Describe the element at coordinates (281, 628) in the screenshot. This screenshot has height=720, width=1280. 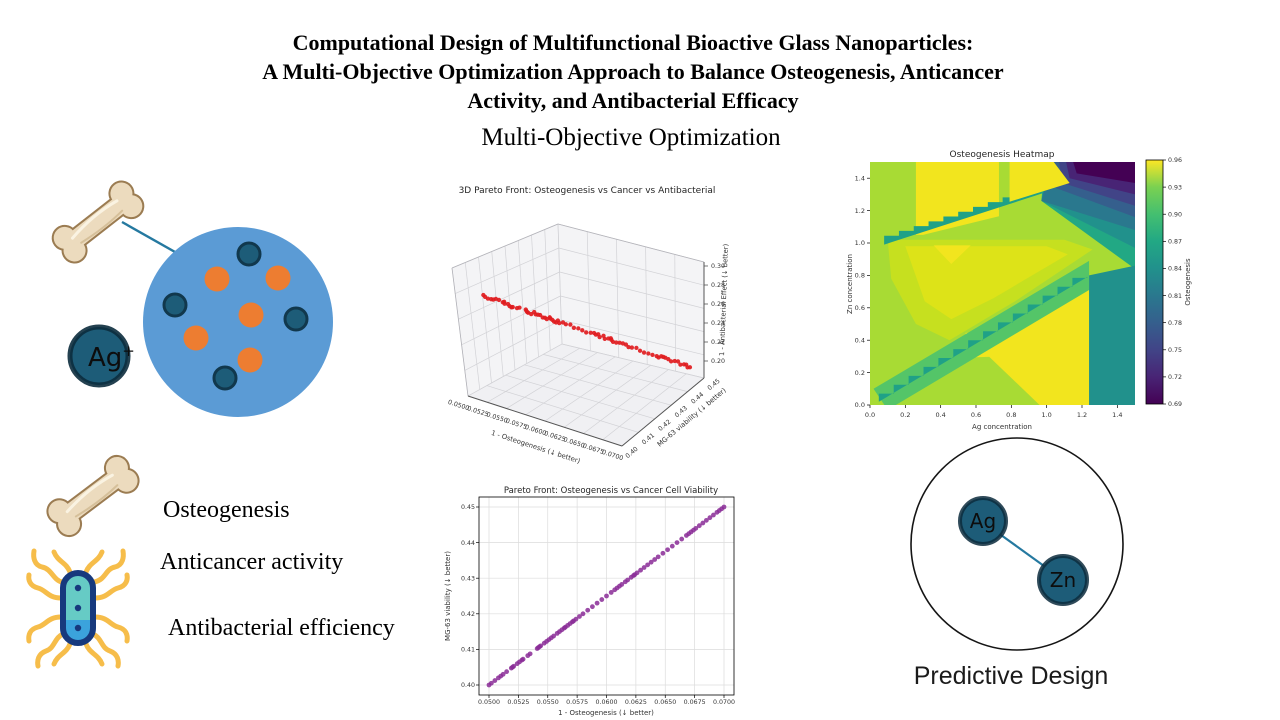
I see `legend-antibacterial-label: Antibacterial efficiency` at that location.